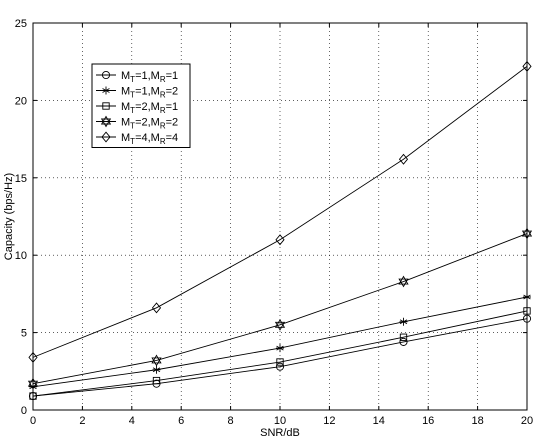 This screenshot has width=549, height=440. What do you see at coordinates (21, 256) in the screenshot?
I see `y-tick-label: 10` at bounding box center [21, 256].